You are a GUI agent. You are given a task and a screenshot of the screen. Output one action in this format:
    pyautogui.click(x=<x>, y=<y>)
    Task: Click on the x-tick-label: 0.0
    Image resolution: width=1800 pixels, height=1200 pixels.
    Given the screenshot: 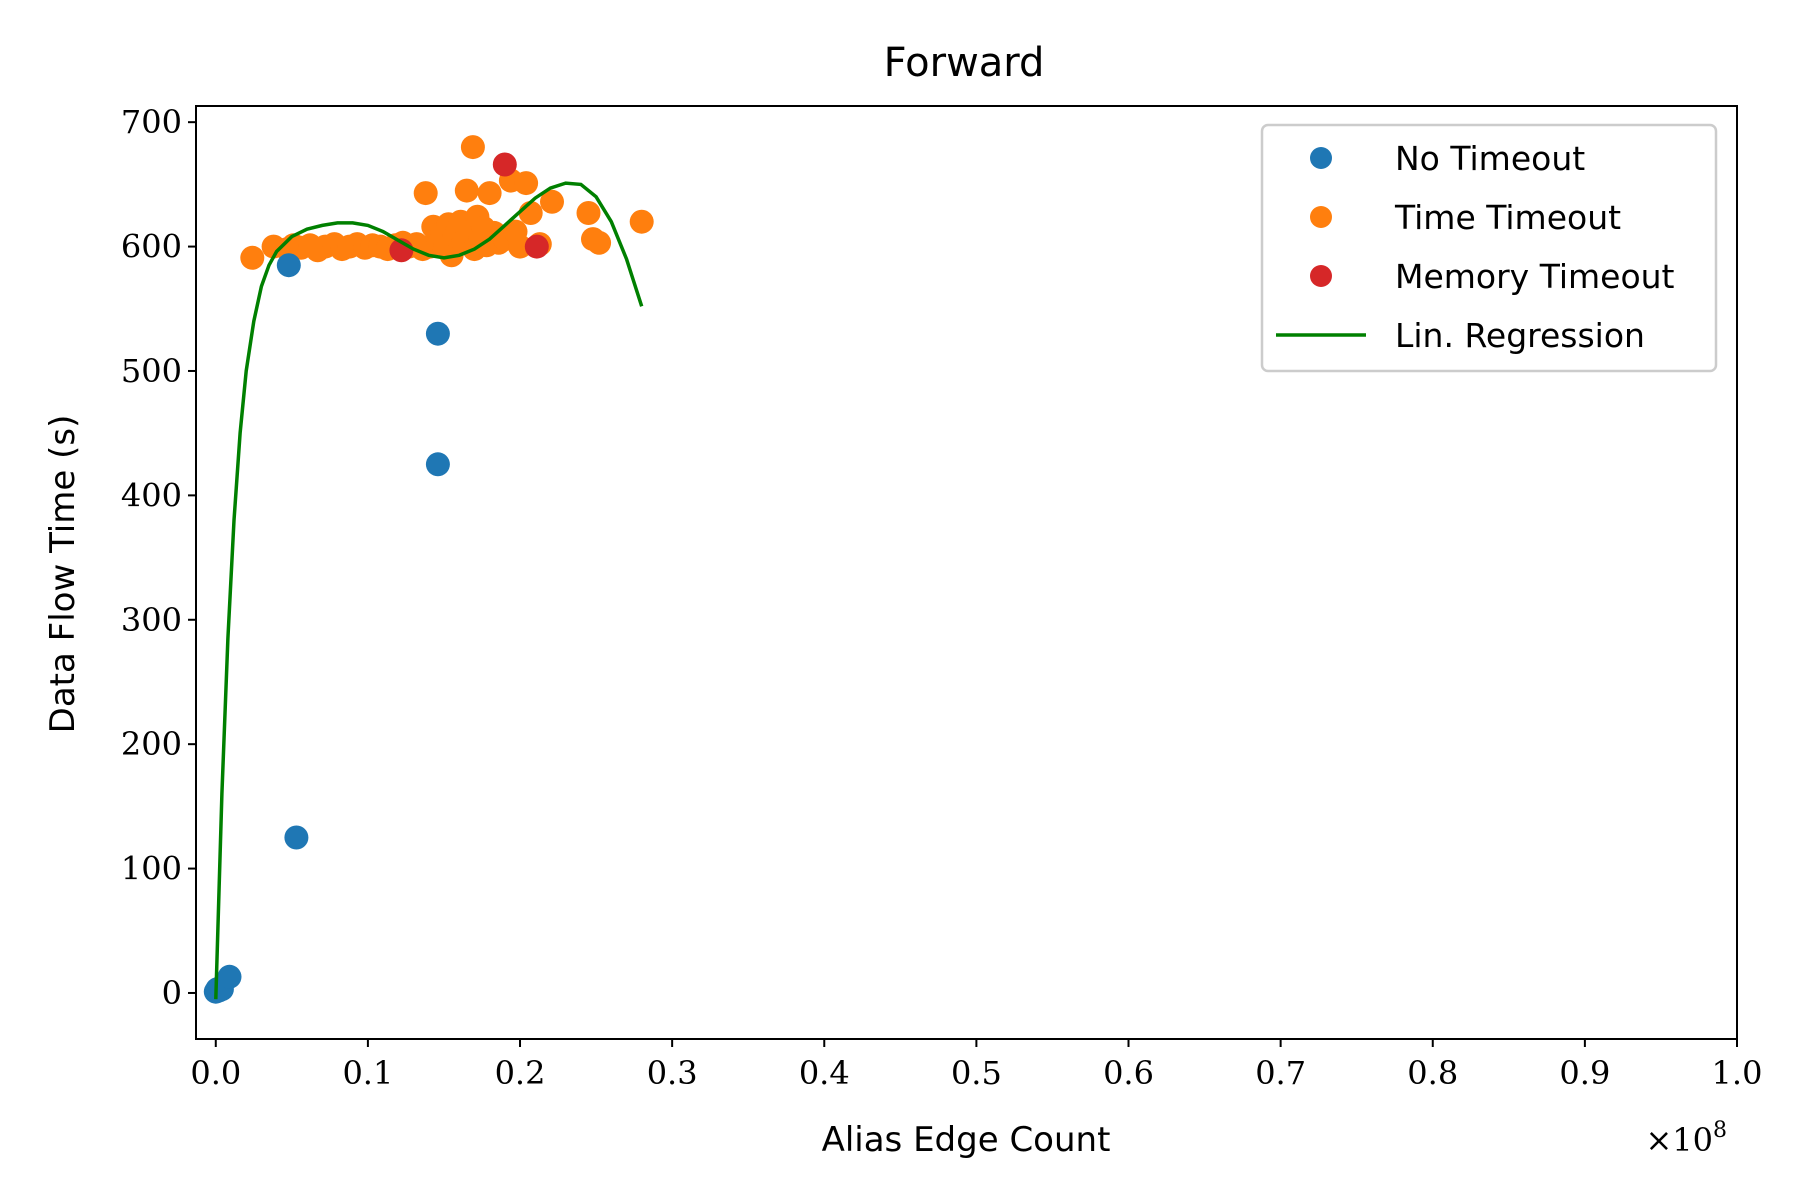 What is the action you would take?
    pyautogui.click(x=215, y=1073)
    